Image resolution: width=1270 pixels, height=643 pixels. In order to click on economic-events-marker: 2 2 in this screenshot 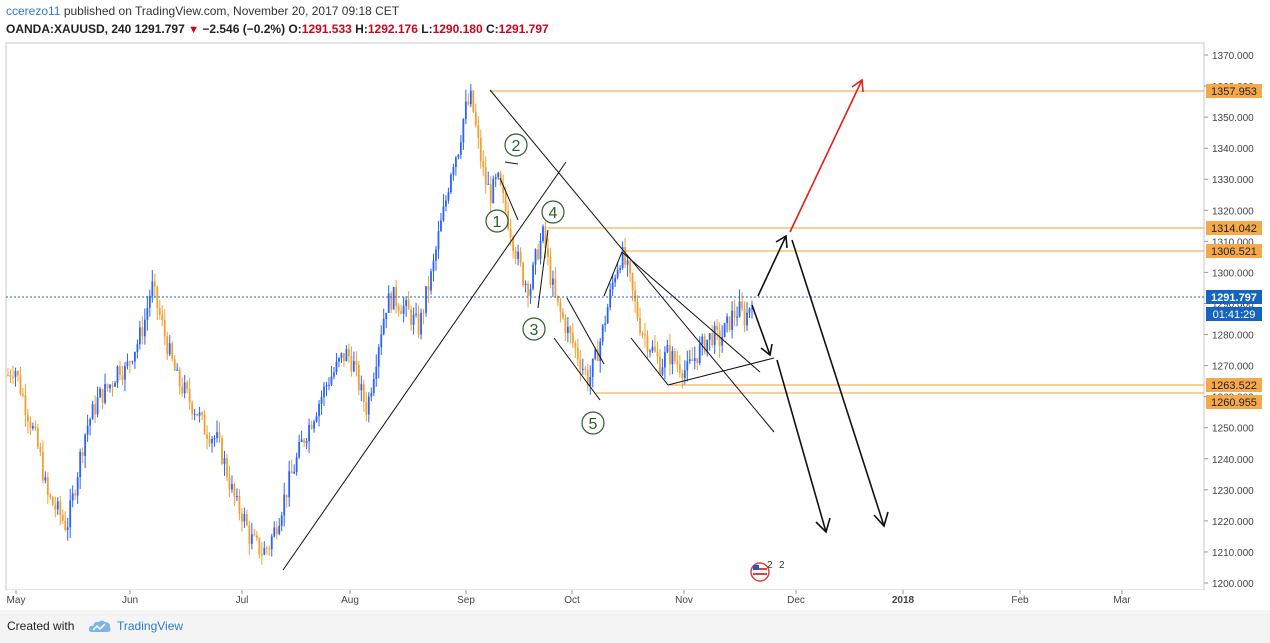, I will do `click(767, 571)`.